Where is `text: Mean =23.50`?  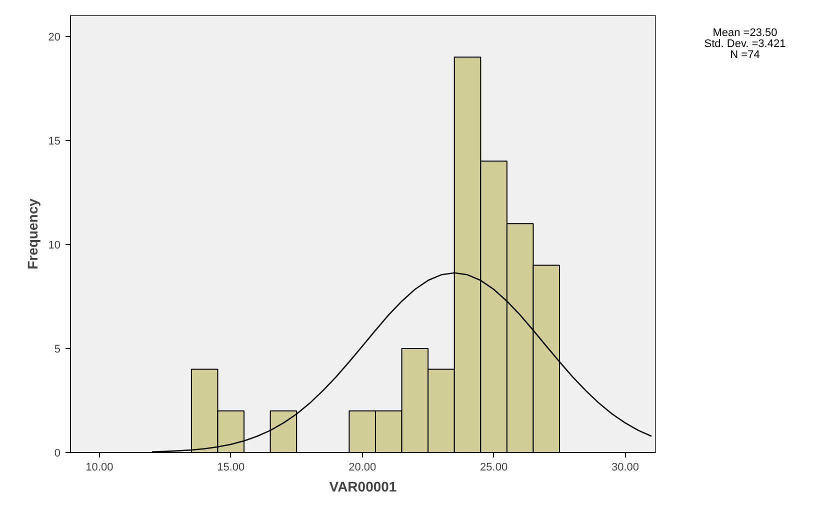
text: Mean =23.50 is located at coordinates (745, 33).